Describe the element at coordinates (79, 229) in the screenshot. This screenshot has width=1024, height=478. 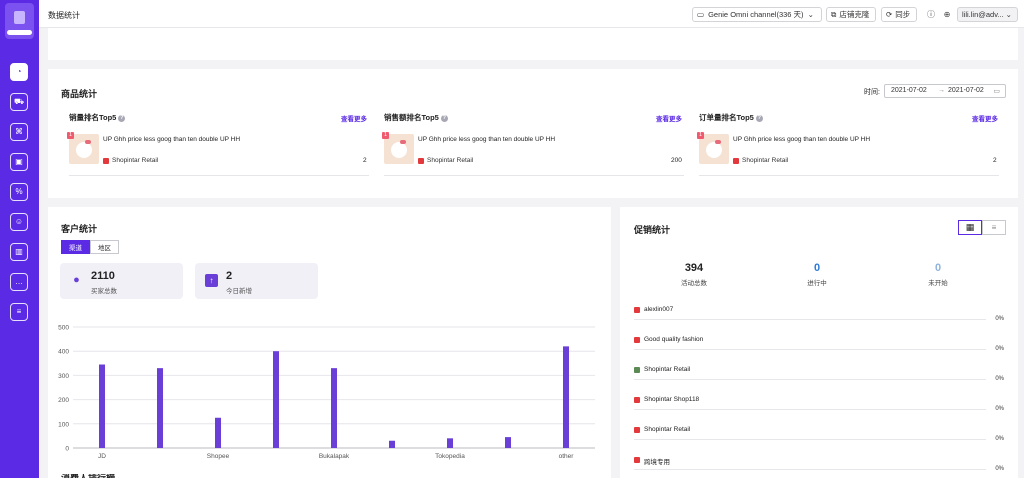
I see `customer-stats-title: 客户统计` at that location.